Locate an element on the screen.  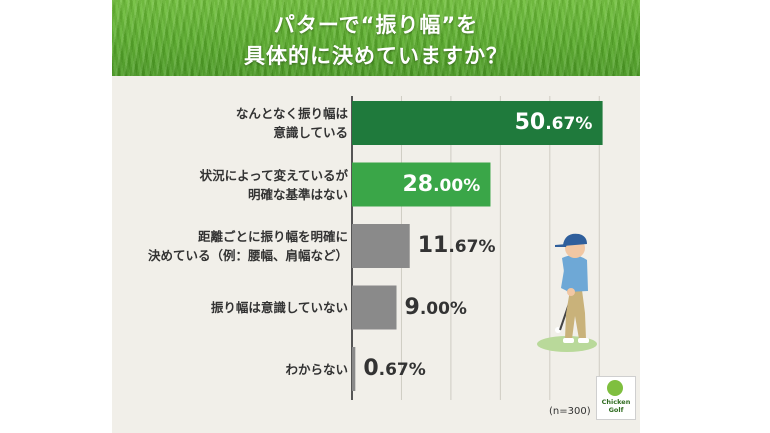
value-label-5-int: 0 is located at coordinates (371, 368).